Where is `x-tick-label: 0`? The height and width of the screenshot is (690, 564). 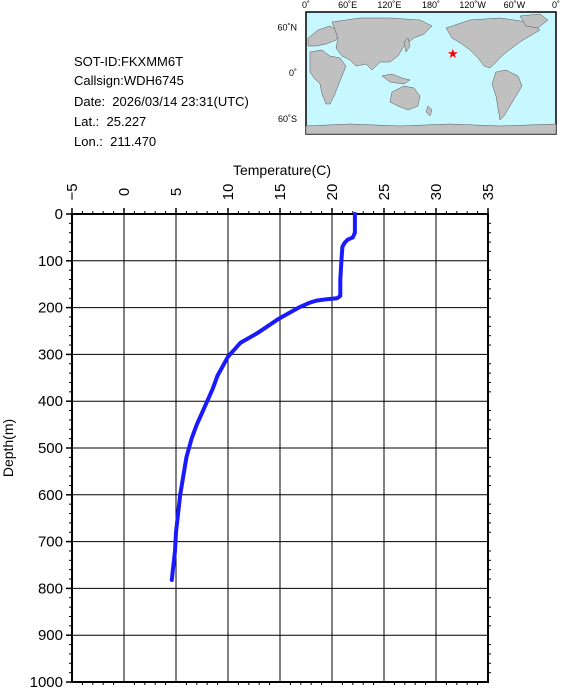
x-tick-label: 0 is located at coordinates (124, 192).